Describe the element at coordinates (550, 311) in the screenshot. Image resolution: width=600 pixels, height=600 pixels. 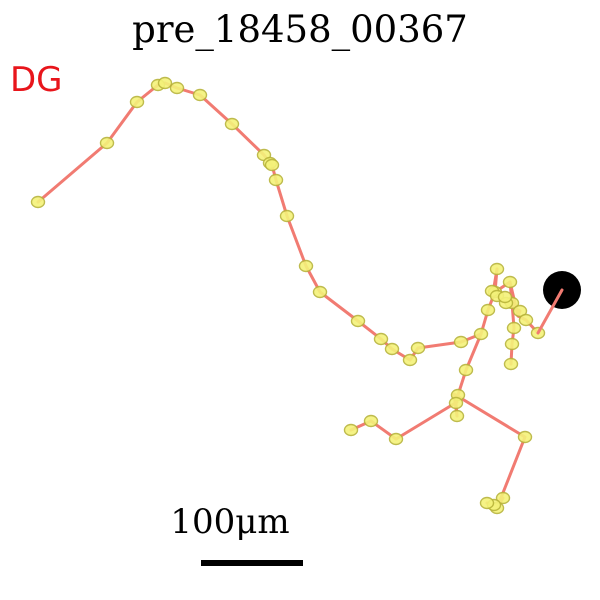
I see `soma-branch` at that location.